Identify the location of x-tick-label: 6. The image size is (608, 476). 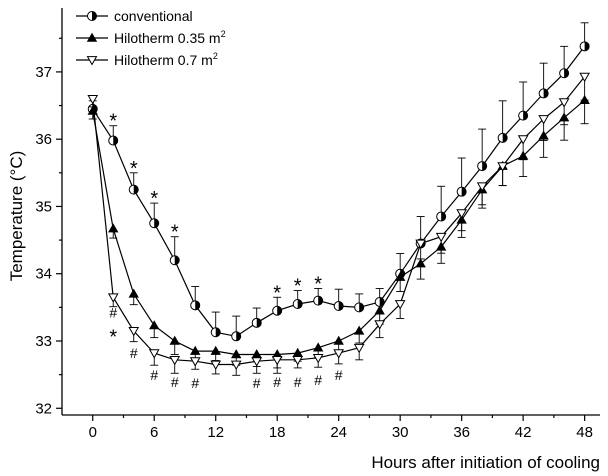
(154, 432).